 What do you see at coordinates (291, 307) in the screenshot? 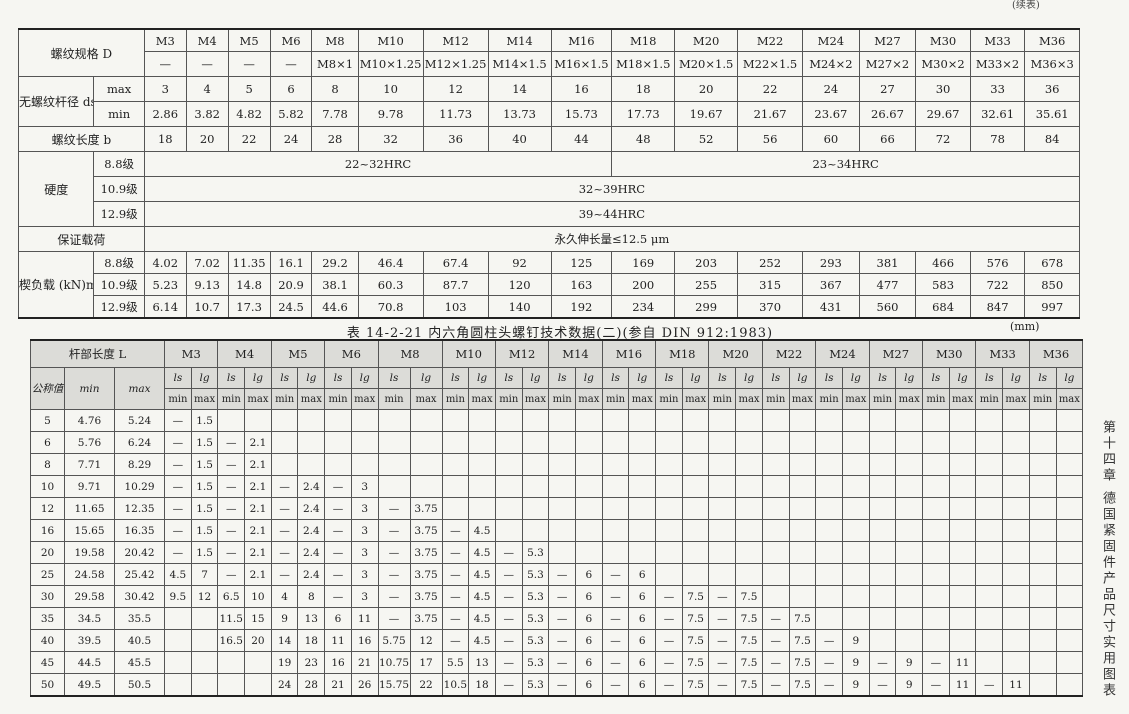
I see `wedge-load-cell: 24.5` at bounding box center [291, 307].